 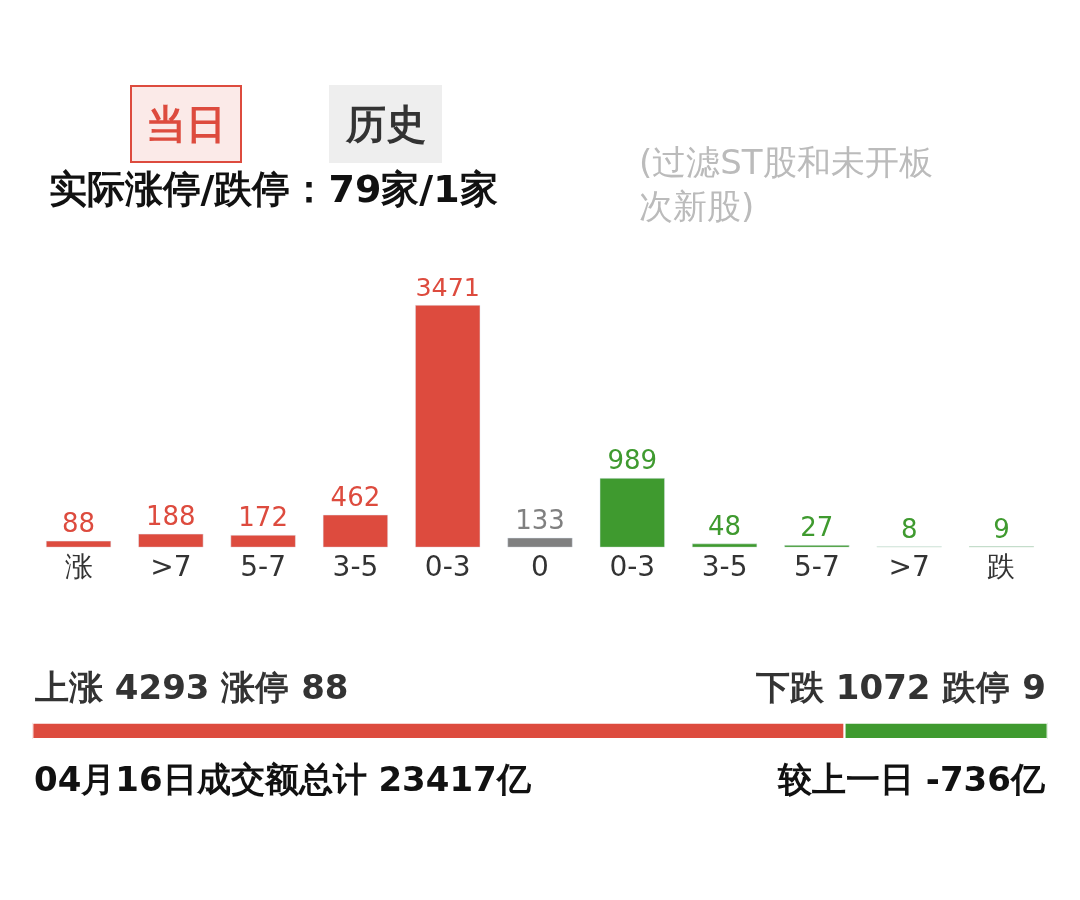 I want to click on data-label: 133, so click(x=540, y=519).